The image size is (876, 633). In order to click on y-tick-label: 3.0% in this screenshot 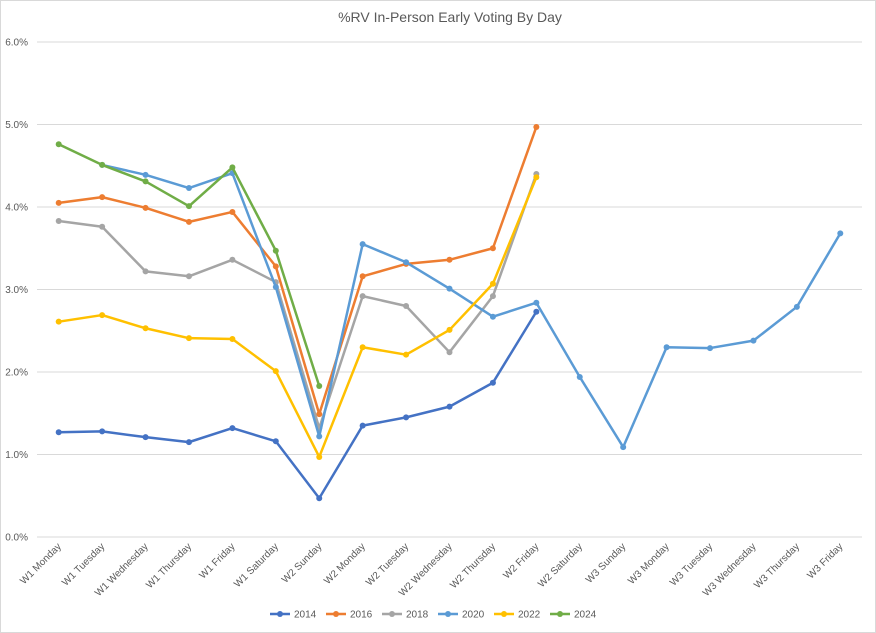, I will do `click(16, 290)`.